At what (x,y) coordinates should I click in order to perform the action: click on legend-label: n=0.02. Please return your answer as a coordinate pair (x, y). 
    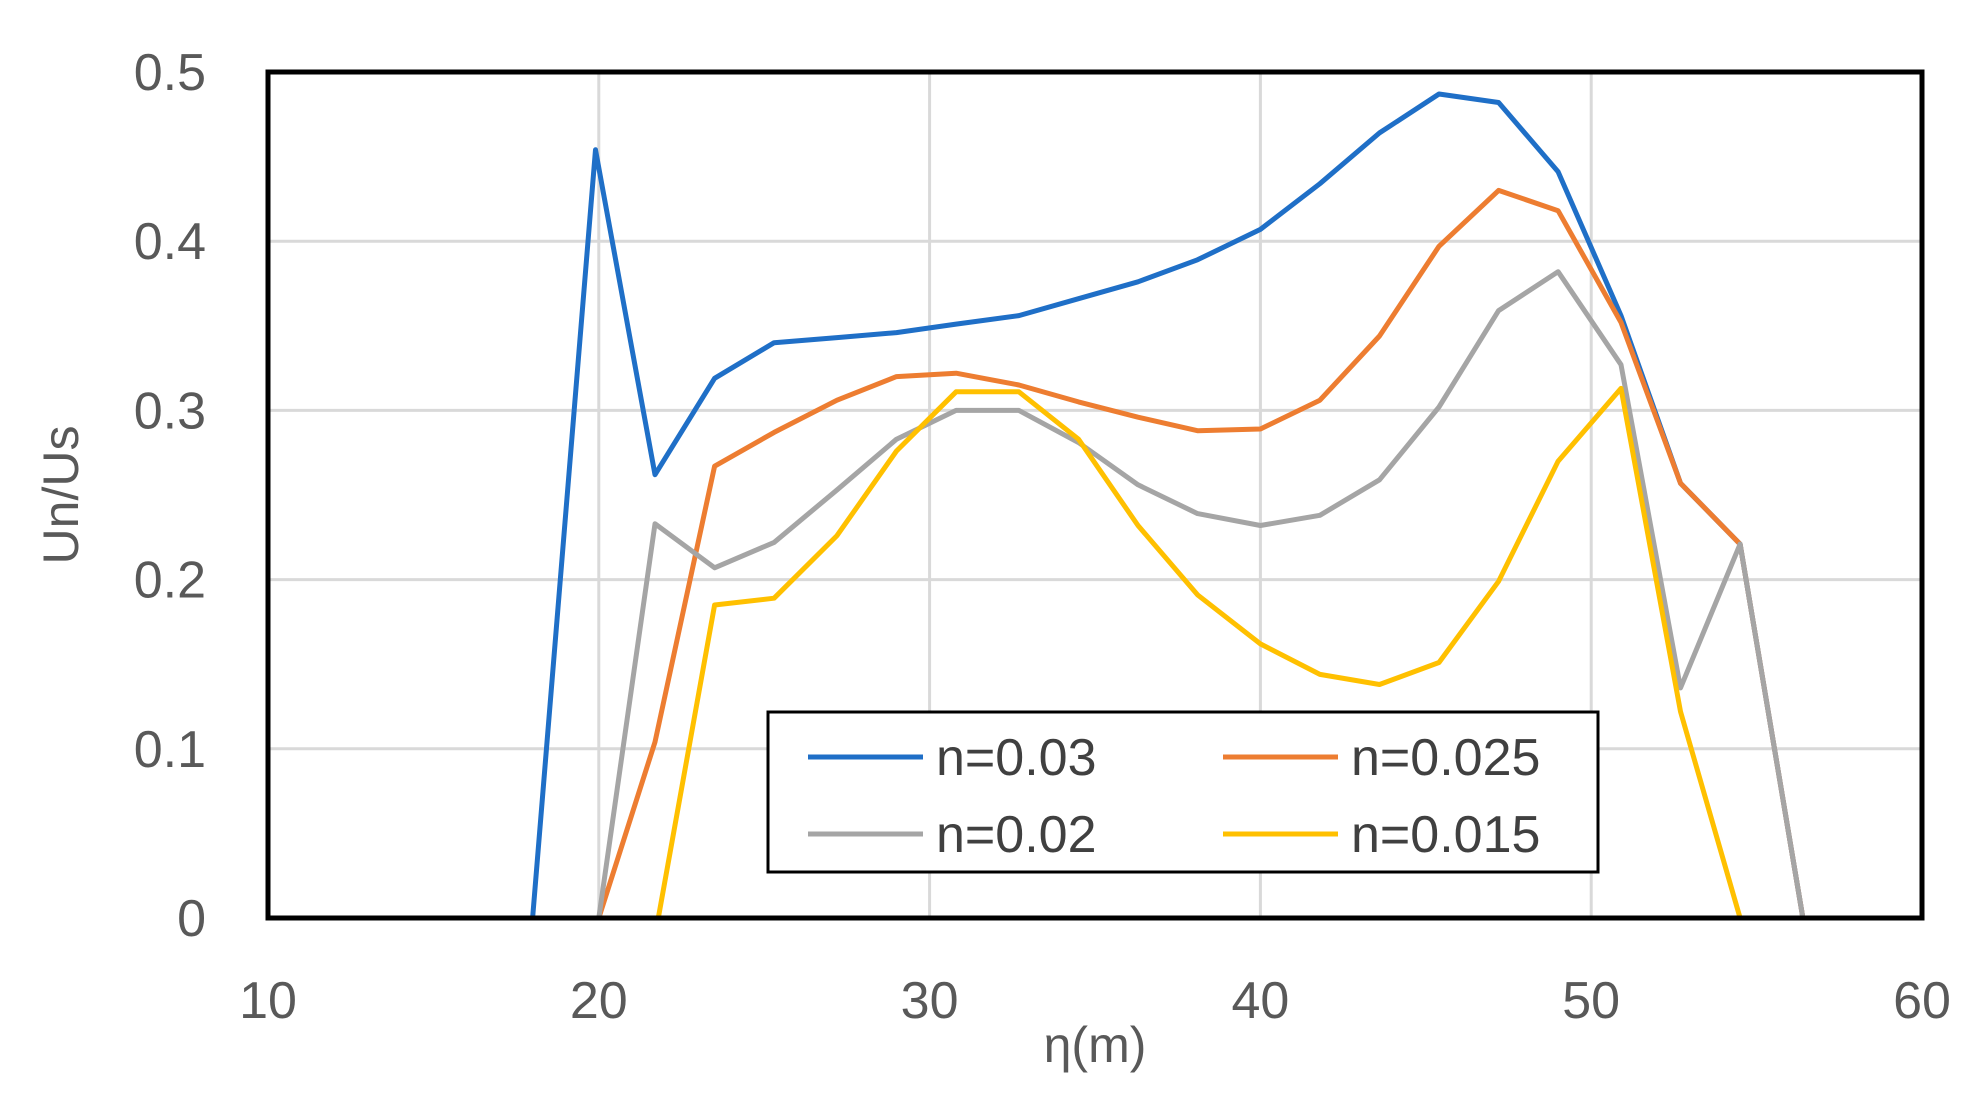
    Looking at the image, I should click on (1016, 835).